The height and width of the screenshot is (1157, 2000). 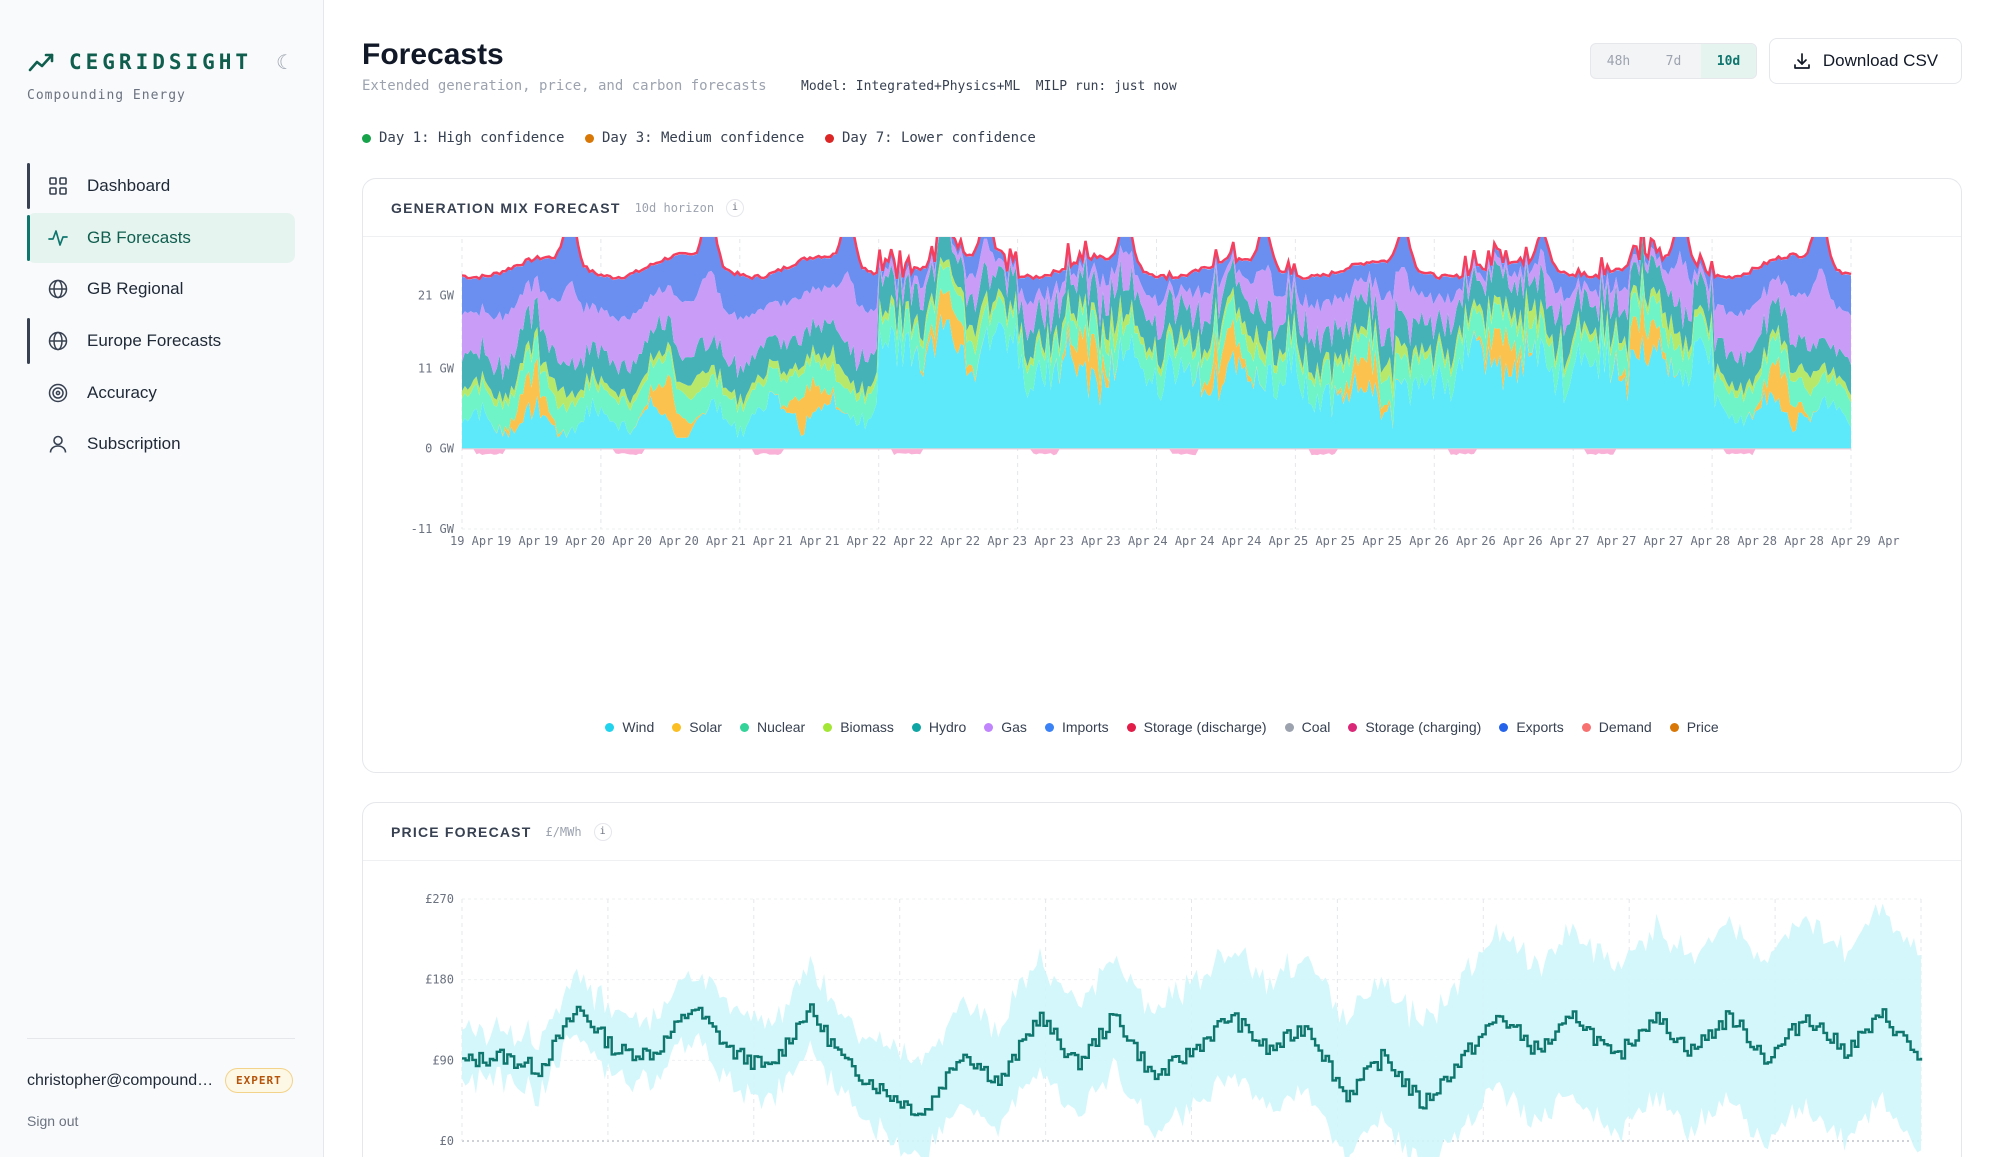 I want to click on plan-badge: EXPERT, so click(x=259, y=1080).